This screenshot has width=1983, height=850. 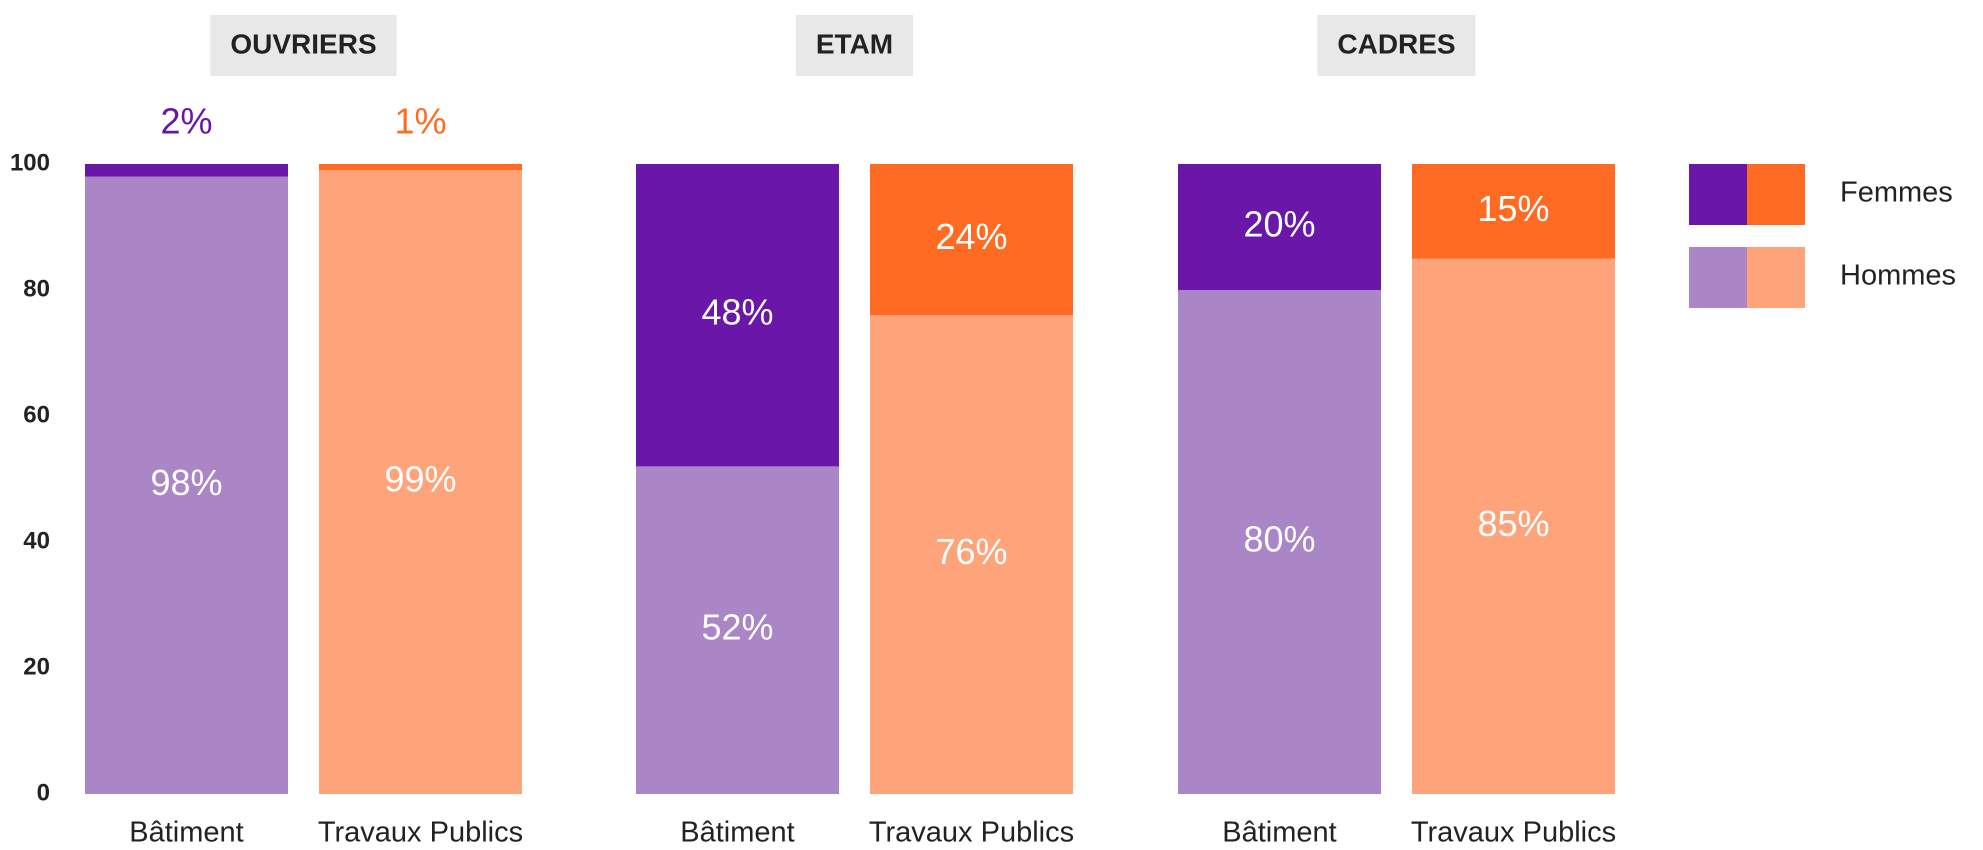 What do you see at coordinates (36, 666) in the screenshot?
I see `y-tick-label: 20` at bounding box center [36, 666].